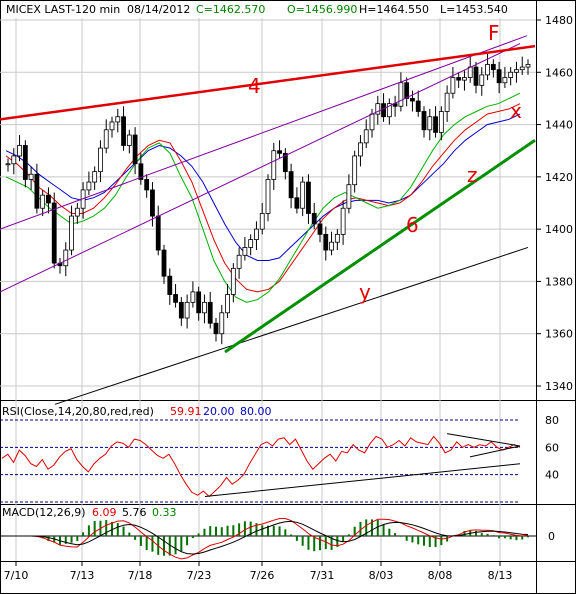 This screenshot has width=576, height=594. What do you see at coordinates (104, 512) in the screenshot?
I see `macd-value: 6.09` at bounding box center [104, 512].